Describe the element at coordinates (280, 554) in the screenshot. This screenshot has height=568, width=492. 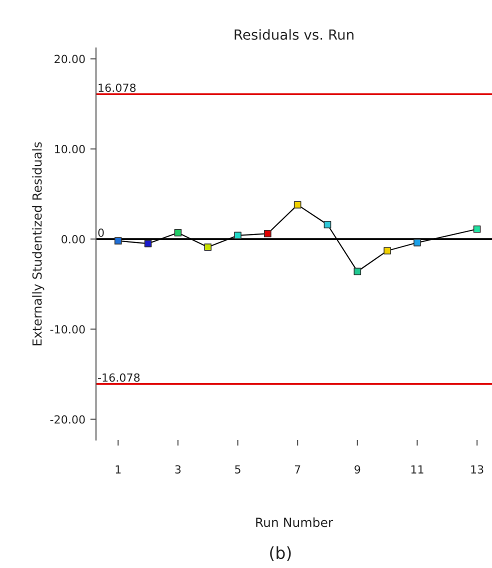
I see `text: (b)` at that location.